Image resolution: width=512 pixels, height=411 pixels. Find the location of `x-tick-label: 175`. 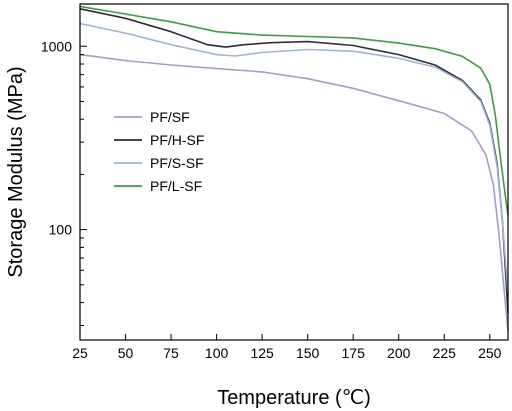

x-tick-label: 175 is located at coordinates (354, 353).